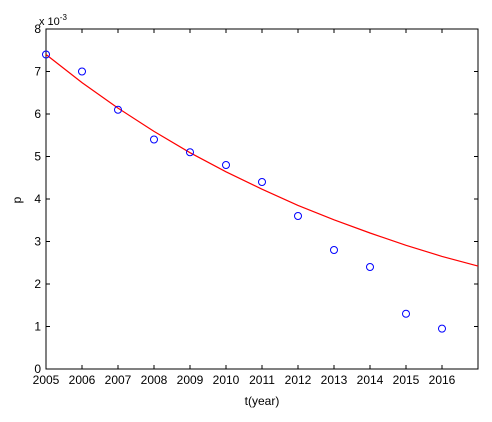 The height and width of the screenshot is (422, 492). I want to click on x-tick-label: 2011, so click(262, 380).